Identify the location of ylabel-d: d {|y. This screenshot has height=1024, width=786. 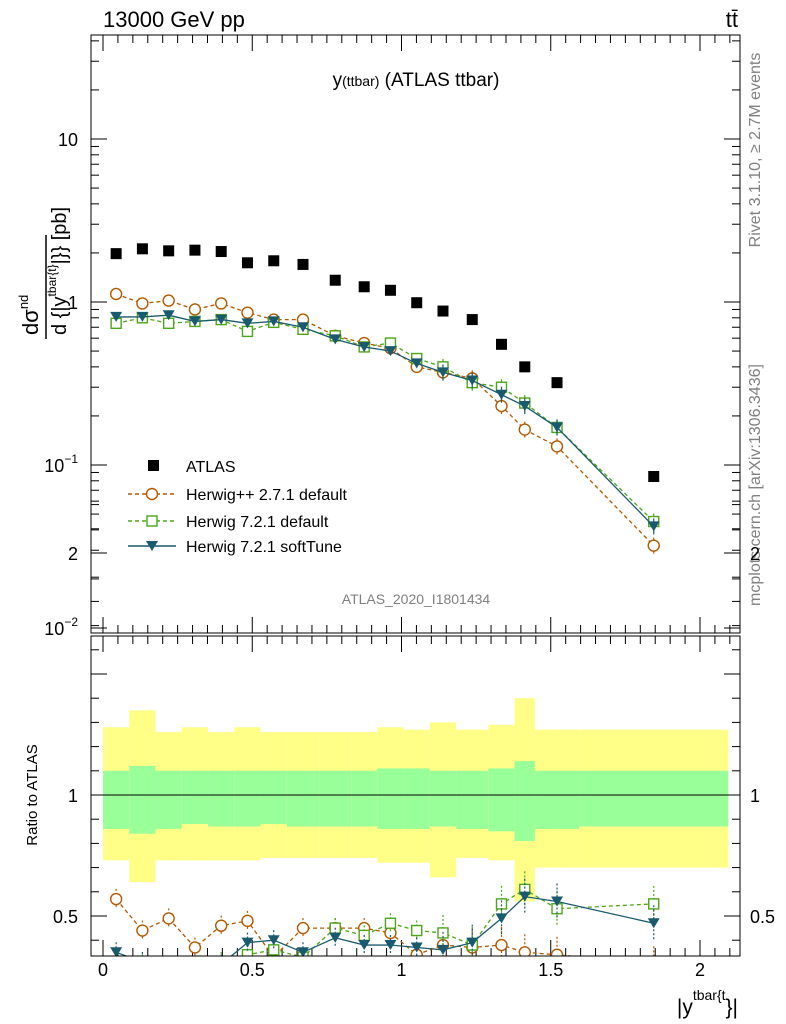
(60, 315).